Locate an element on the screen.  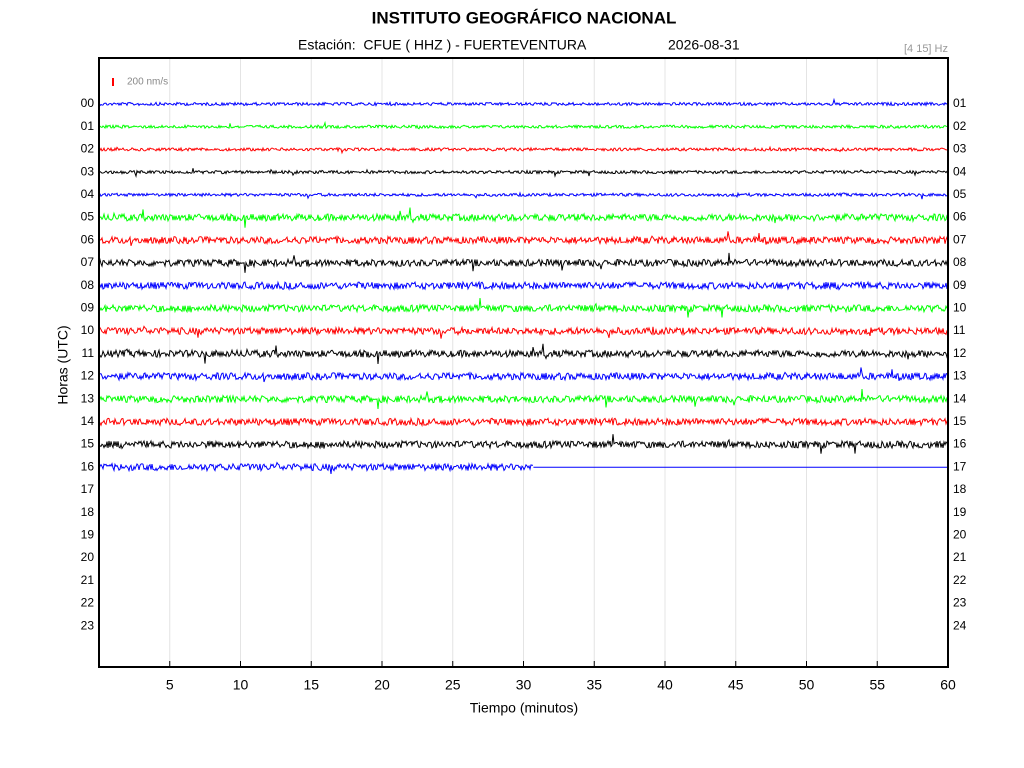
x-tick-label: 55 is located at coordinates (877, 685).